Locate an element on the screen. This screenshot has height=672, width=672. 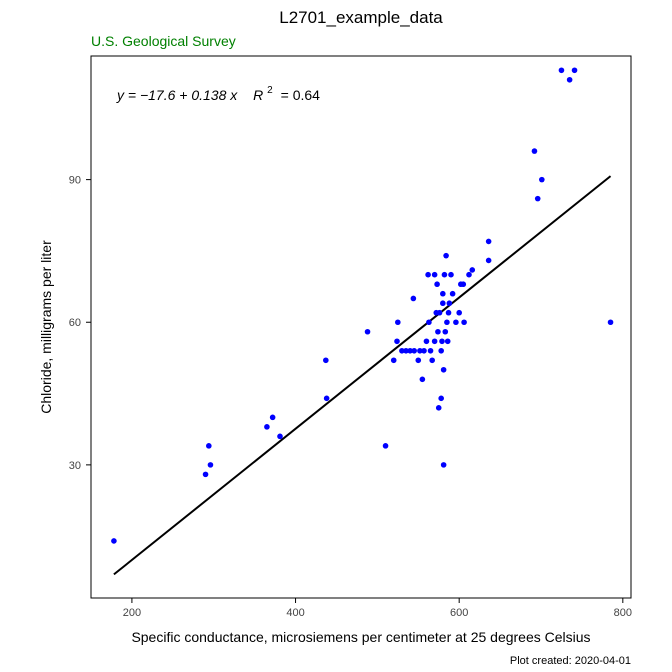
y-axis-ticks: 30 60 90 is located at coordinates (80, 323).